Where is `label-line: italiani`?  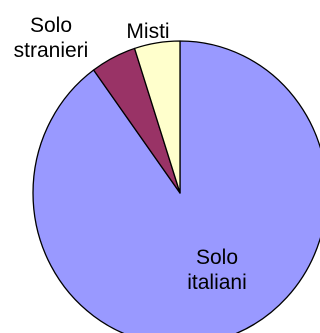 label-line: italiani is located at coordinates (217, 282).